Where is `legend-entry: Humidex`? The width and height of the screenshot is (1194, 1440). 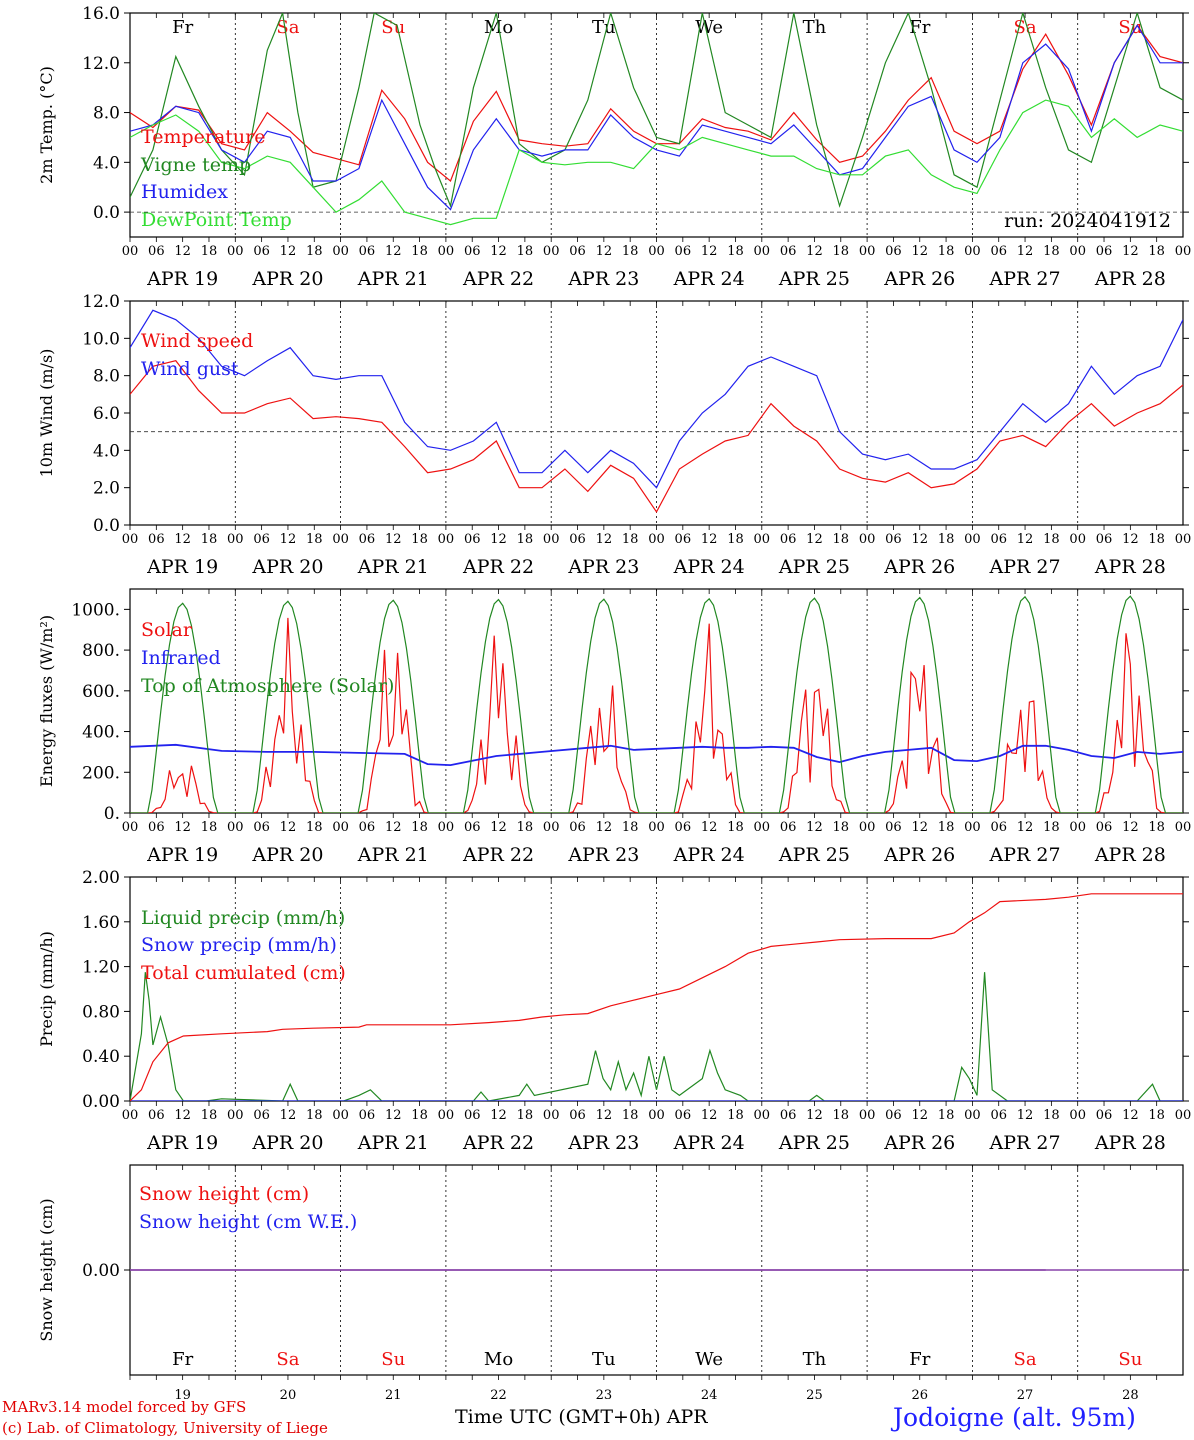 legend-entry: Humidex is located at coordinates (184, 192).